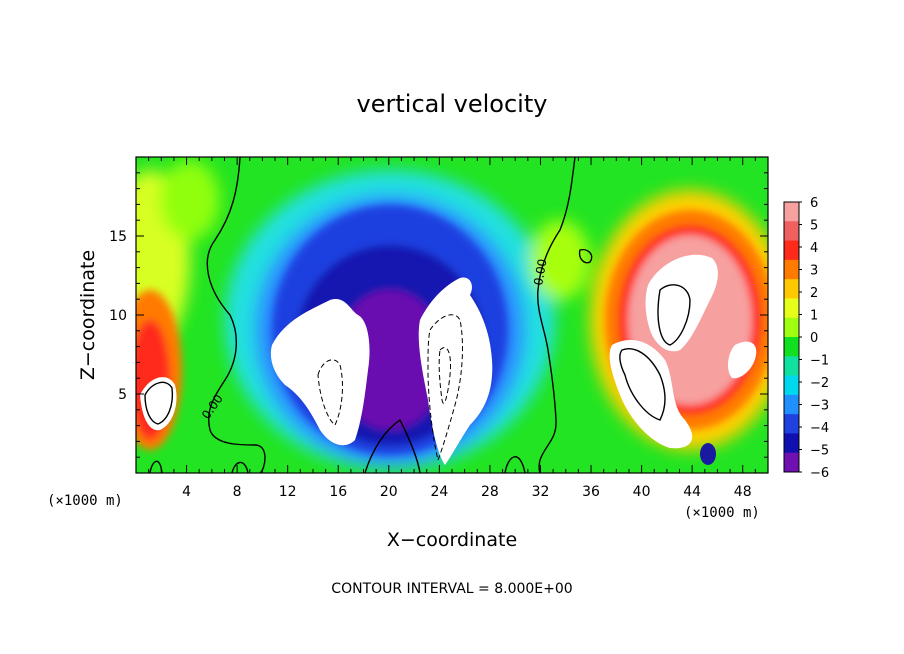  What do you see at coordinates (819, 361) in the screenshot?
I see `colorbar-tick-label: −1` at bounding box center [819, 361].